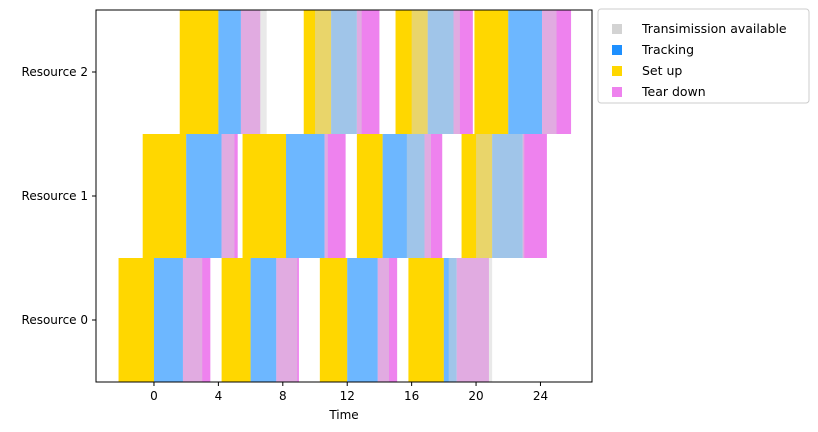 The height and width of the screenshot is (432, 818). I want to click on legend-label: Tear down, so click(673, 91).